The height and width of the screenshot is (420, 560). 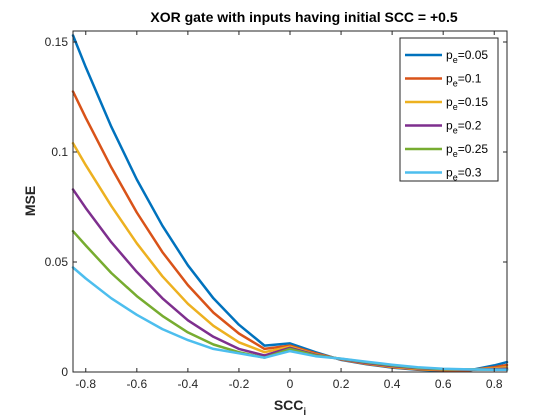 I want to click on y-tick-label: 0.05, so click(x=57, y=262).